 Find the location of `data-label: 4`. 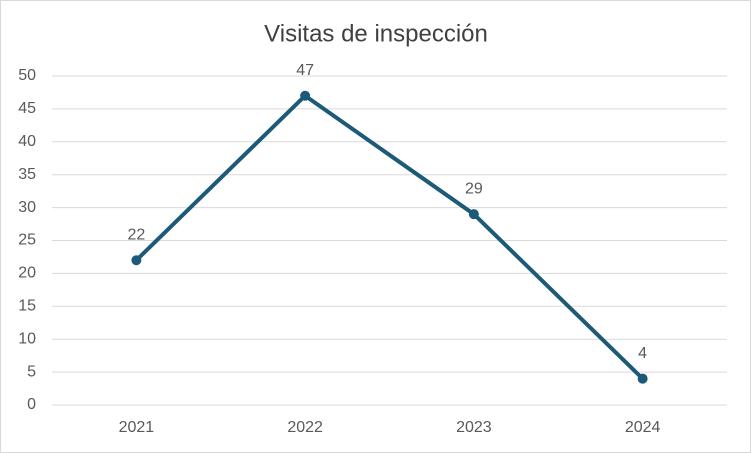

data-label: 4 is located at coordinates (642, 353).